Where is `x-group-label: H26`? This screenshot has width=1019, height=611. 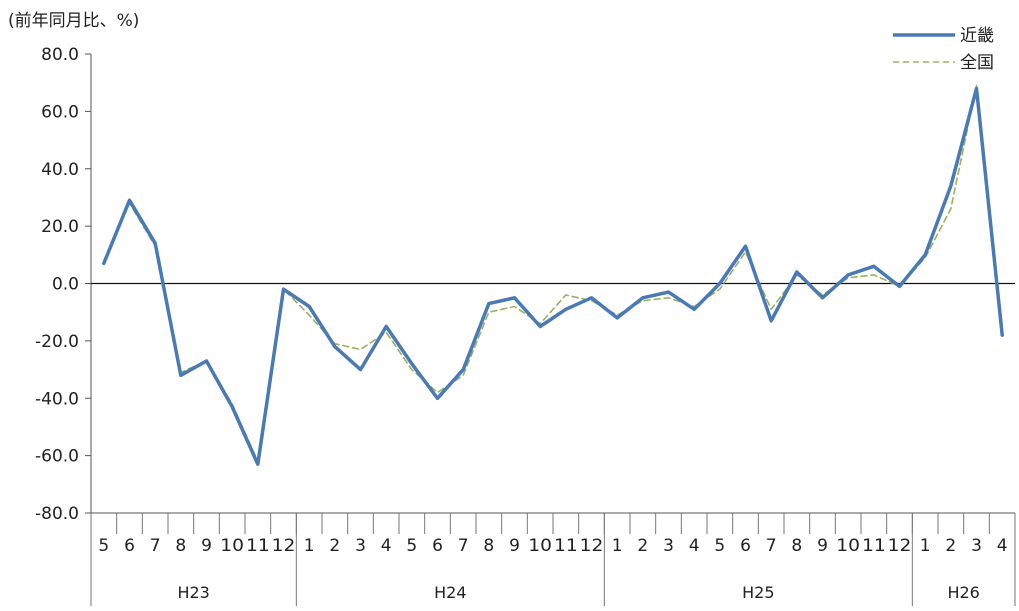
x-group-label: H26 is located at coordinates (963, 592).